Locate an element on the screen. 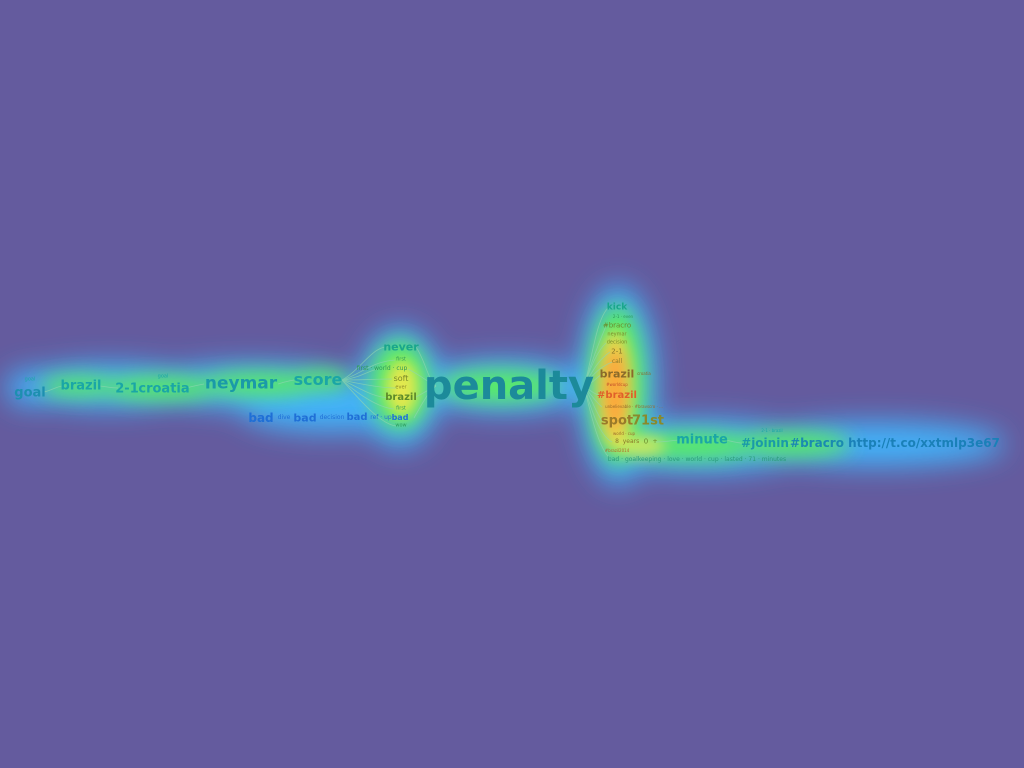  word-brazil-tag: #brazil is located at coordinates (617, 395).